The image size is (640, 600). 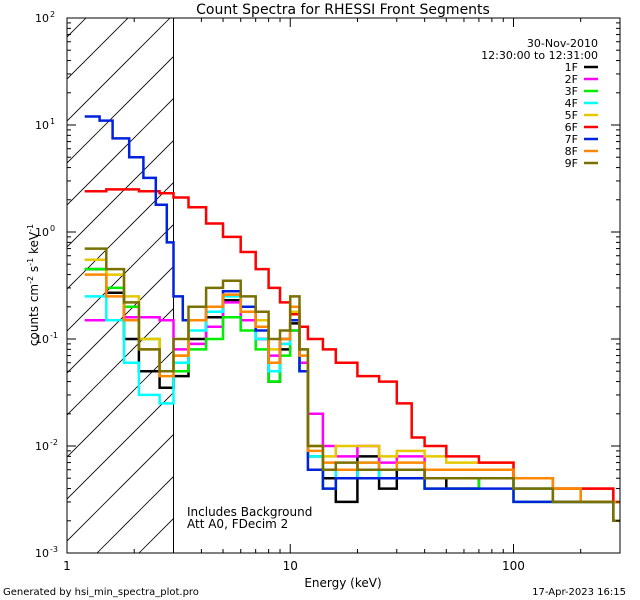 What do you see at coordinates (54, 335) in the screenshot?
I see `y-tick-exponent: -1` at bounding box center [54, 335].